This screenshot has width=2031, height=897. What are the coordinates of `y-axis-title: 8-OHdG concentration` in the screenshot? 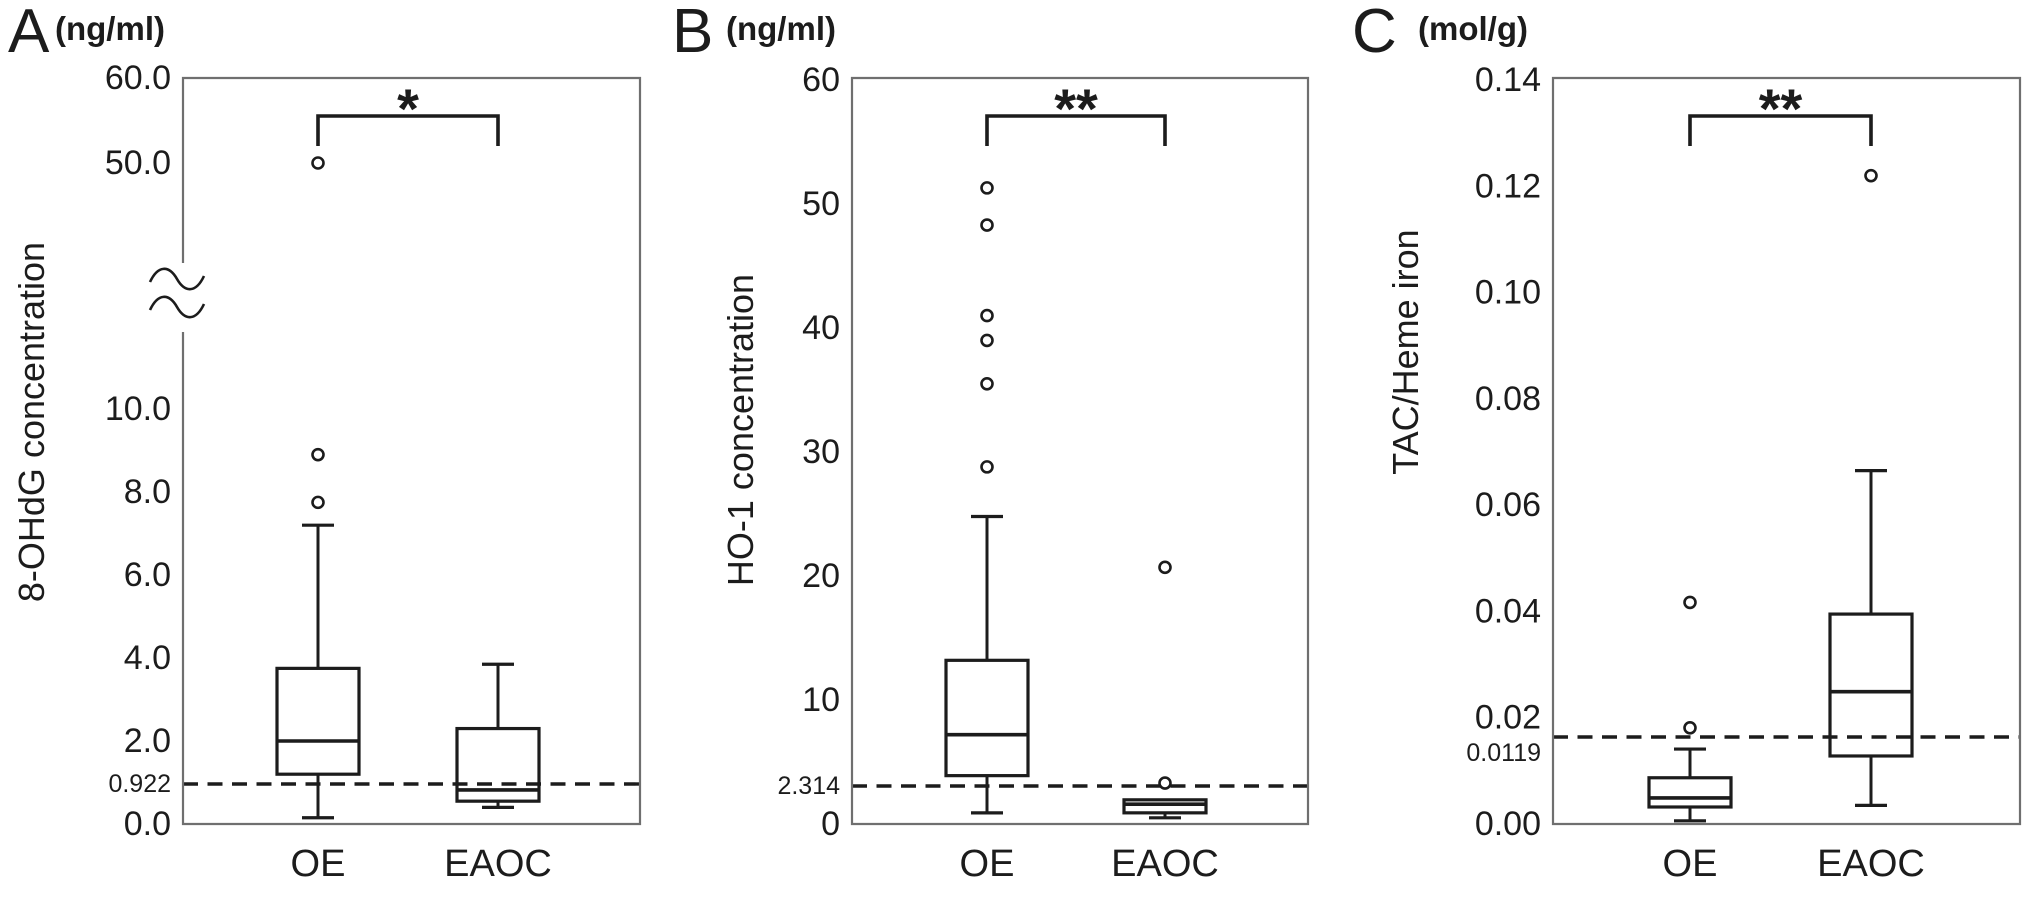 It's located at (31, 422).